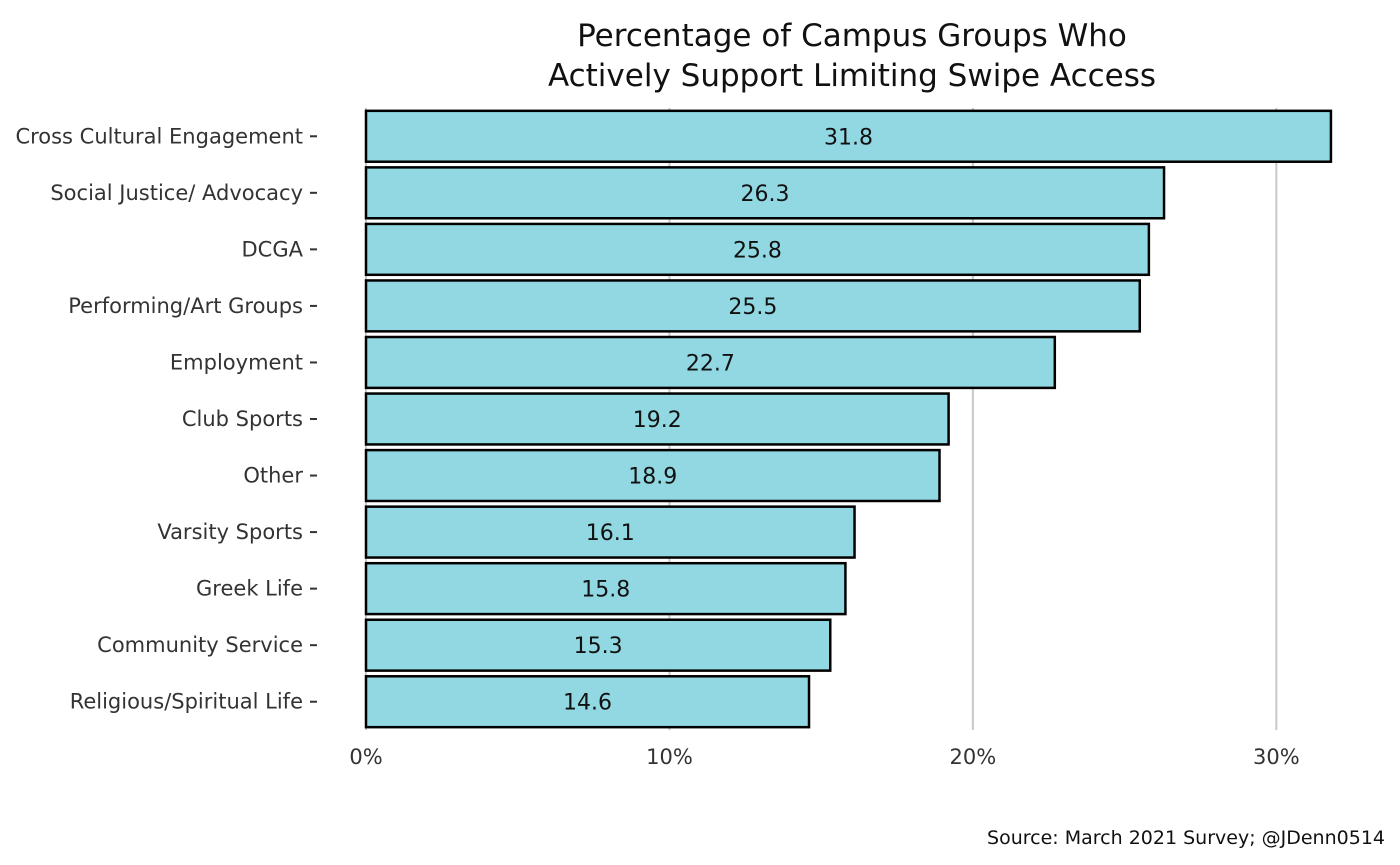  I want to click on category-label: Religious/Spiritual Life, so click(186, 702).